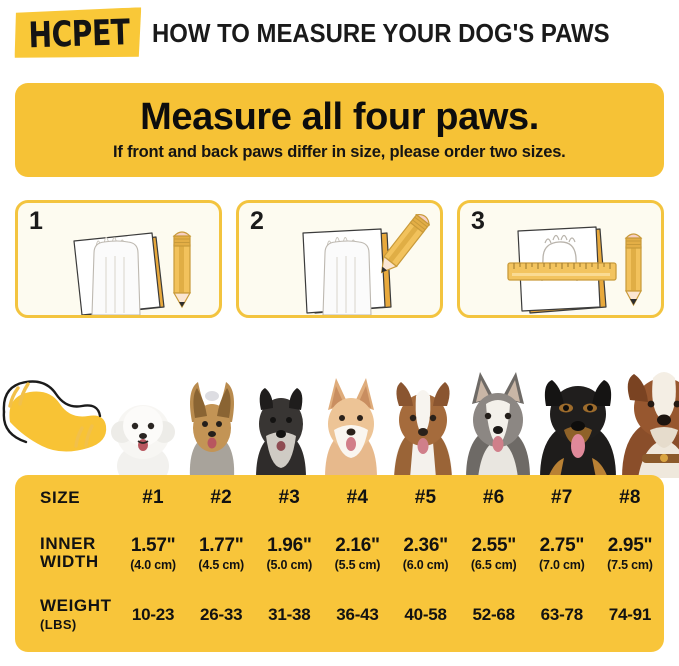  I want to click on inner-width-cm-8: (7.5 cm), so click(630, 564).